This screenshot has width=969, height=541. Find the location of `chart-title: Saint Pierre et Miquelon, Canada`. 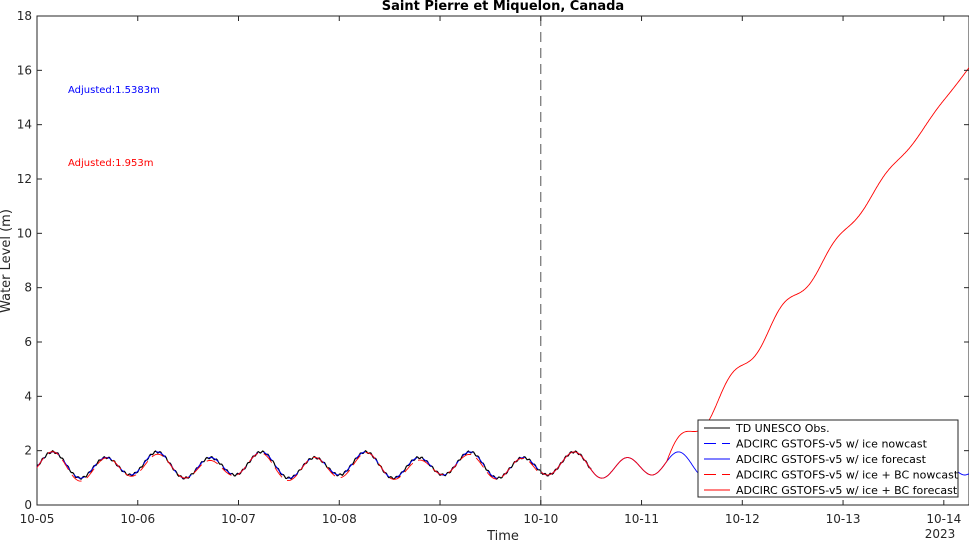

chart-title: Saint Pierre et Miquelon, Canada is located at coordinates (503, 7).